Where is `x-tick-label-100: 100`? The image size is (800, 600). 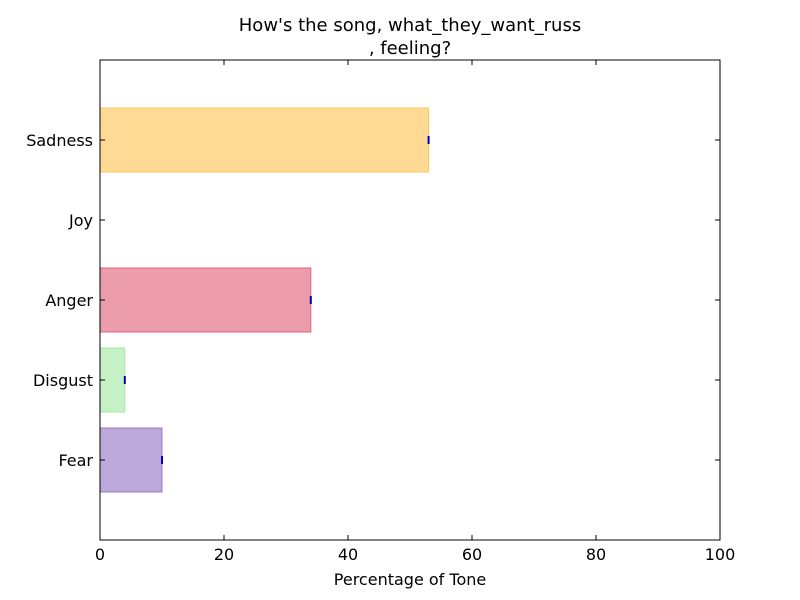 x-tick-label-100: 100 is located at coordinates (720, 554).